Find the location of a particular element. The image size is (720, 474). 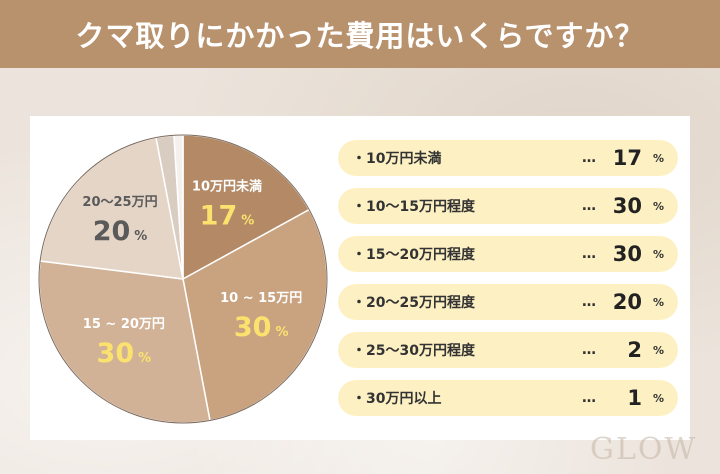

page-title: クマ取りにかかった費用はいくらですか？ is located at coordinates (360, 36).